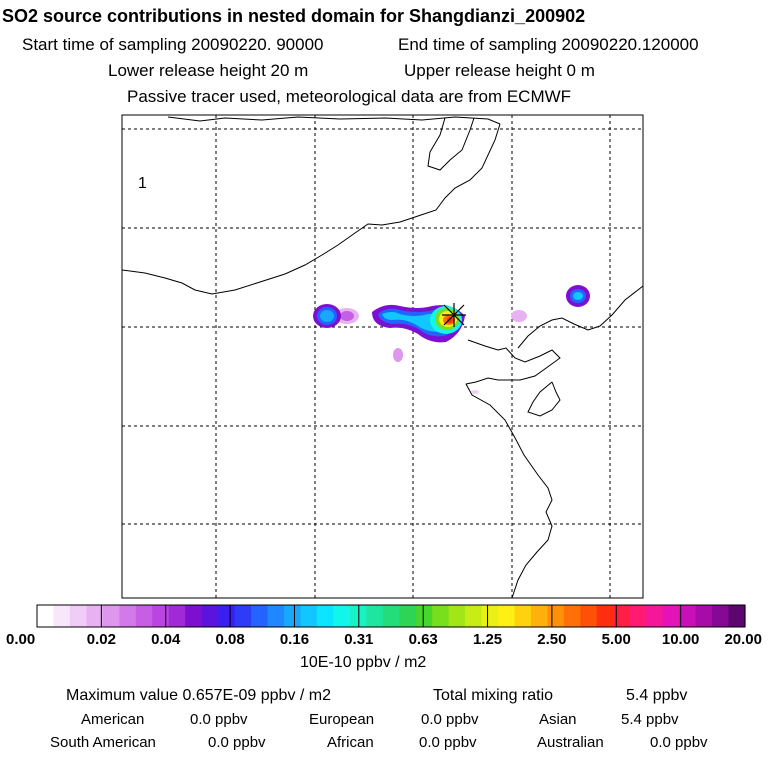  What do you see at coordinates (499, 70) in the screenshot?
I see `upper-release-label: Upper release height 0 m` at bounding box center [499, 70].